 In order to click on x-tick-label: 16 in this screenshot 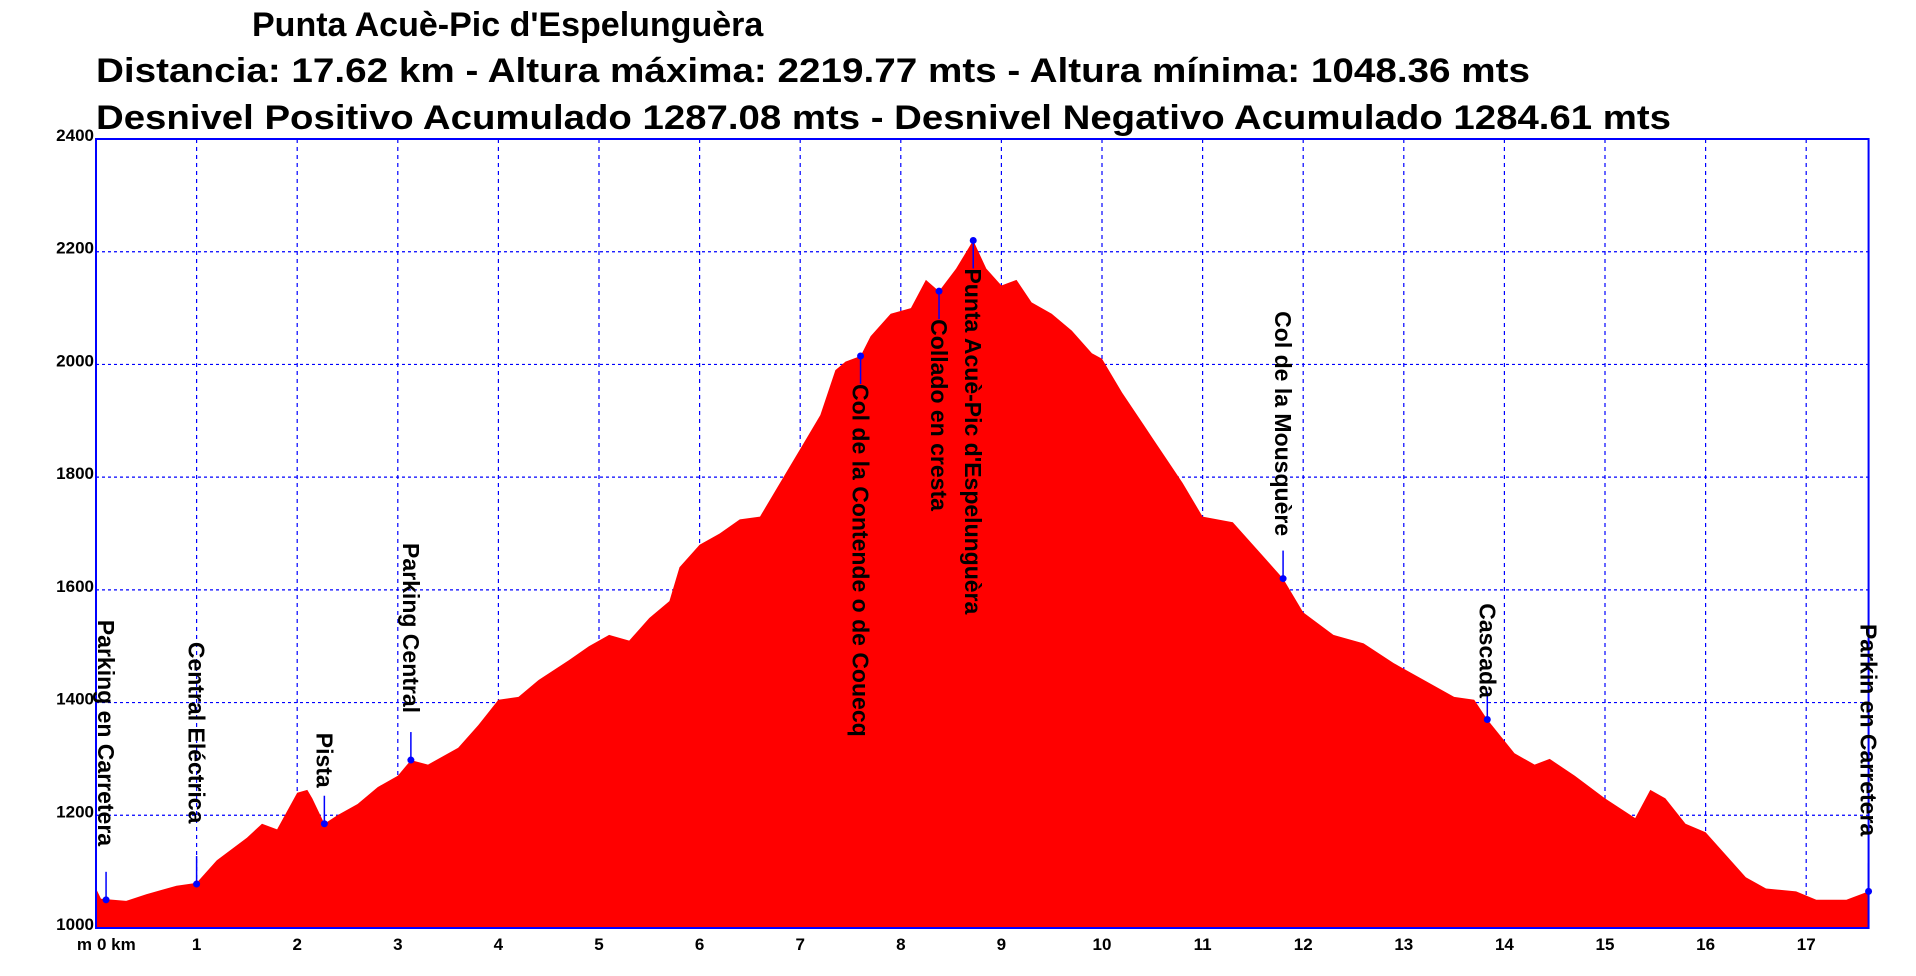, I will do `click(1705, 944)`.